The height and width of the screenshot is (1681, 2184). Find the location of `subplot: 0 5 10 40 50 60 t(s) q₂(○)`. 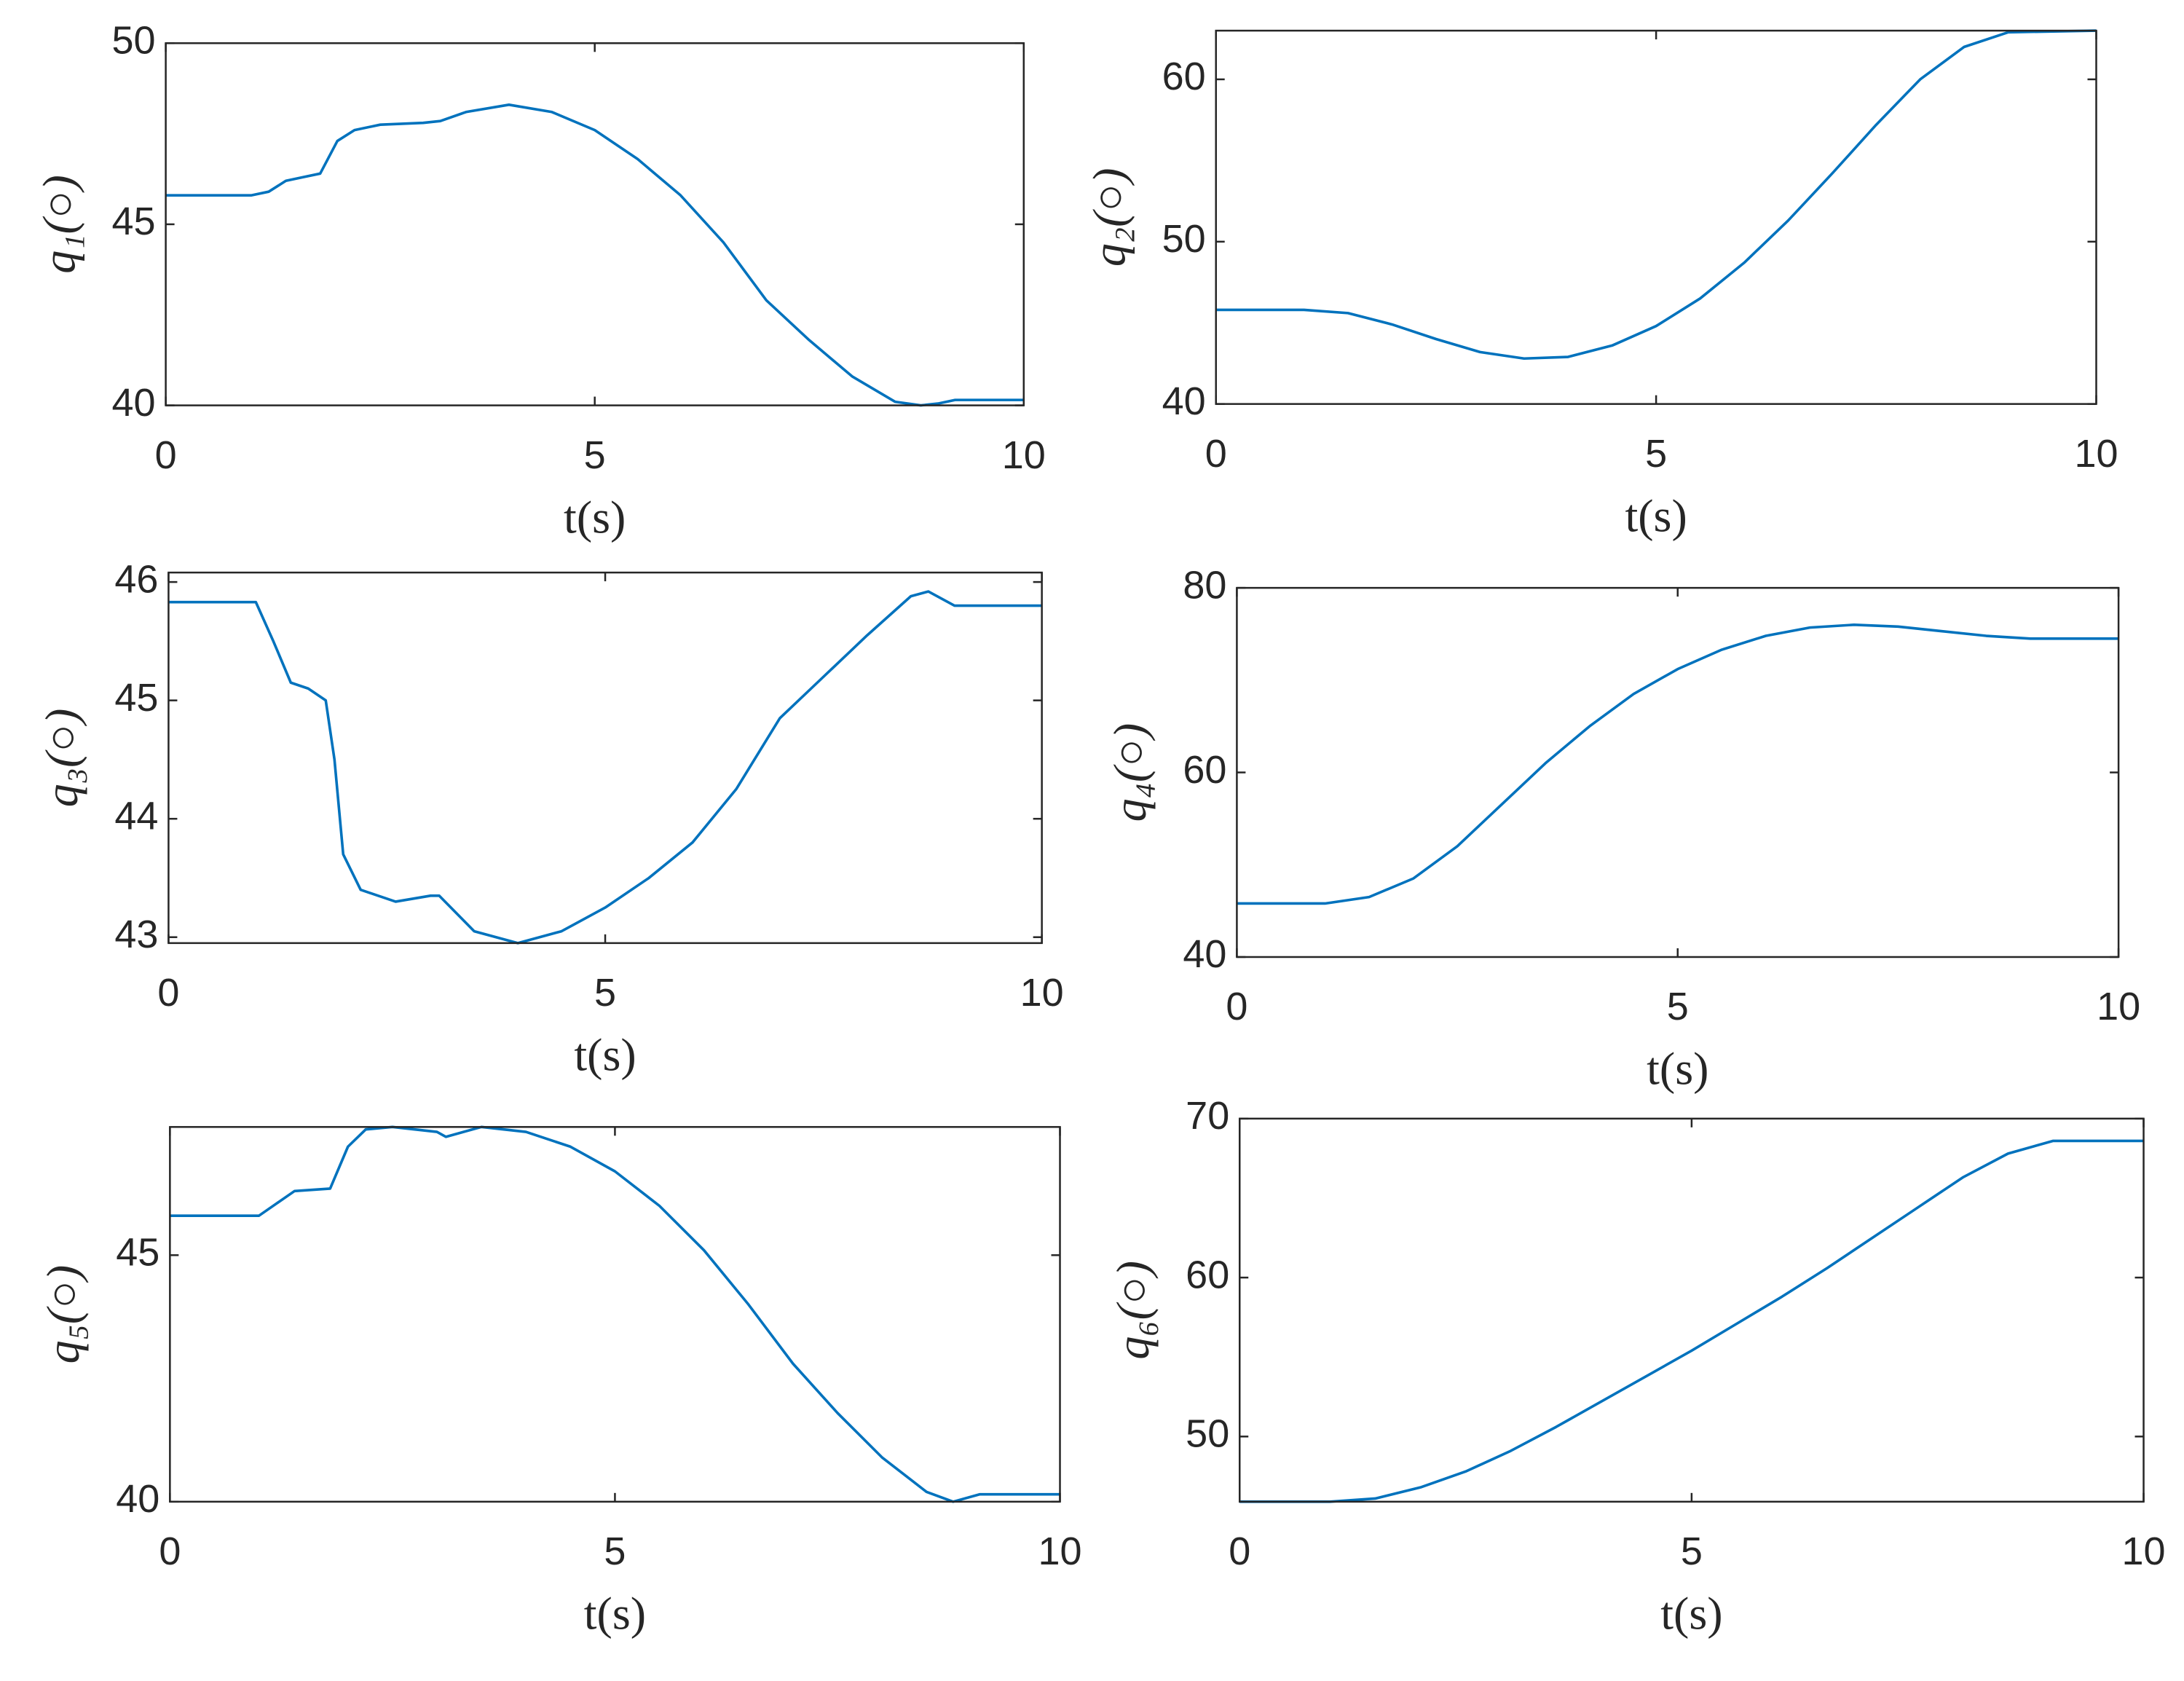

subplot: 0 5 10 40 50 60 t(s) q₂(○) is located at coordinates (1600, 285).